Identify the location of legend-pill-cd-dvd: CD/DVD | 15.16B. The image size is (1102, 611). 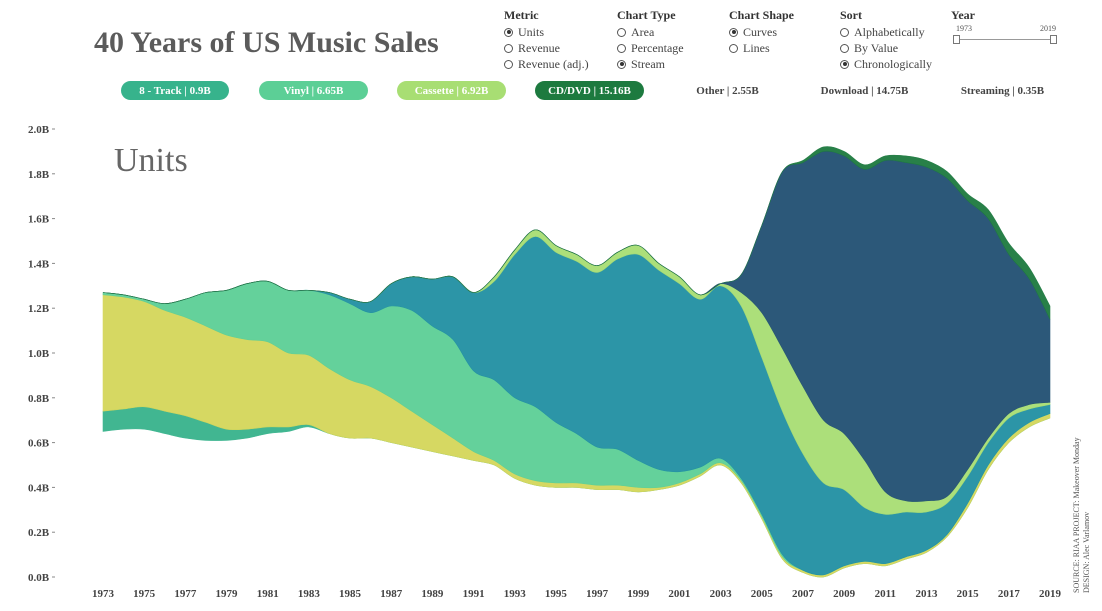
(589, 90).